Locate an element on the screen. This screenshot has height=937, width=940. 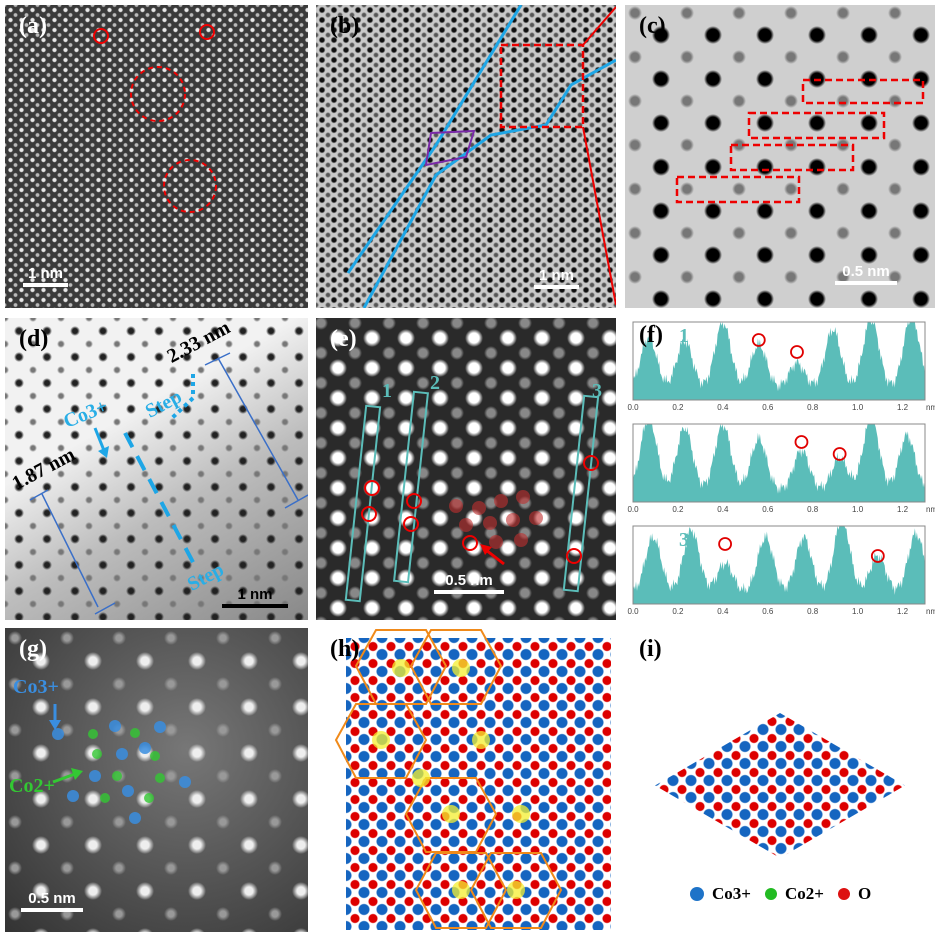
legend-label: Co3+ is located at coordinates (731, 893).